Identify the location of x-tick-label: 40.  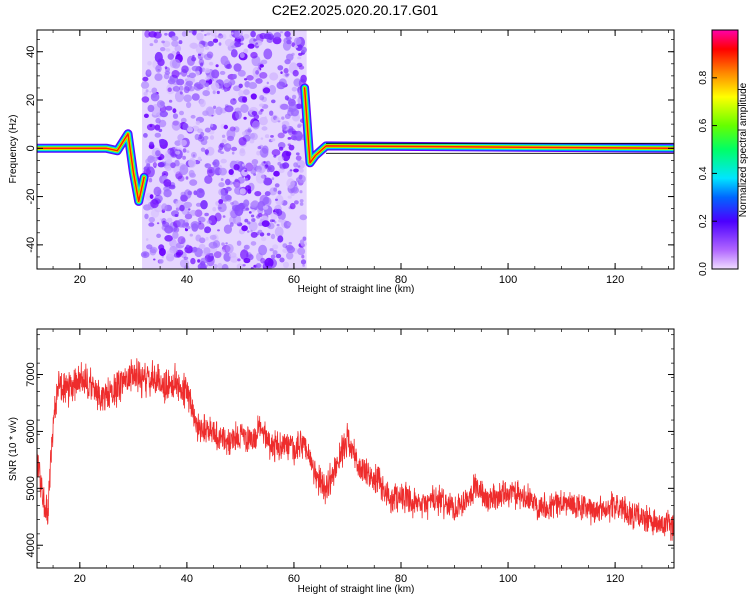
(187, 579).